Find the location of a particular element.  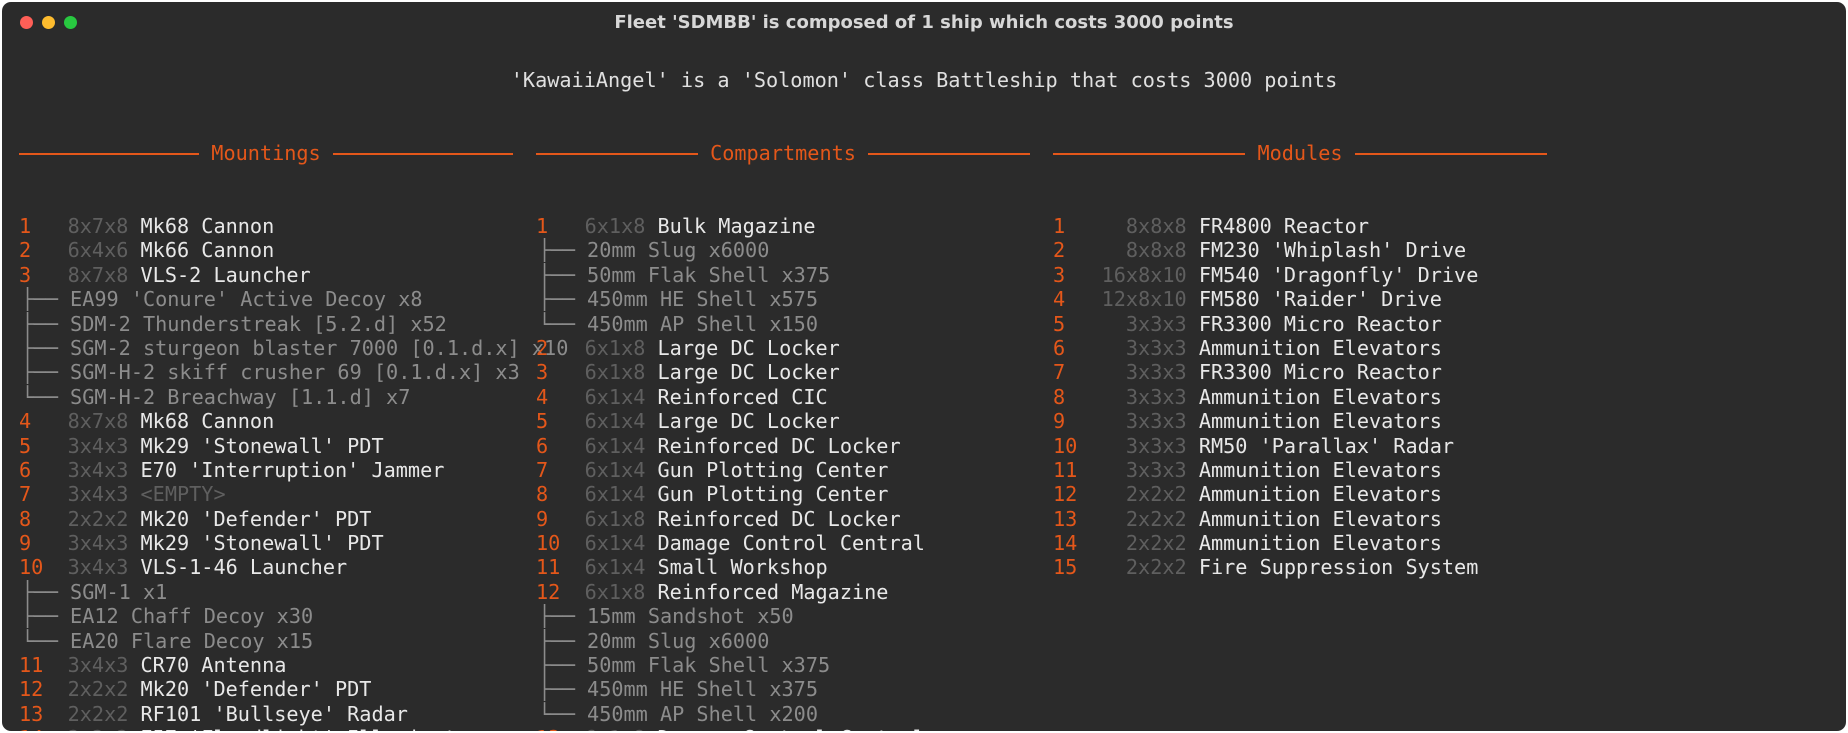

sub-item-name: 50mm Flak Shell x375 is located at coordinates (709, 665).